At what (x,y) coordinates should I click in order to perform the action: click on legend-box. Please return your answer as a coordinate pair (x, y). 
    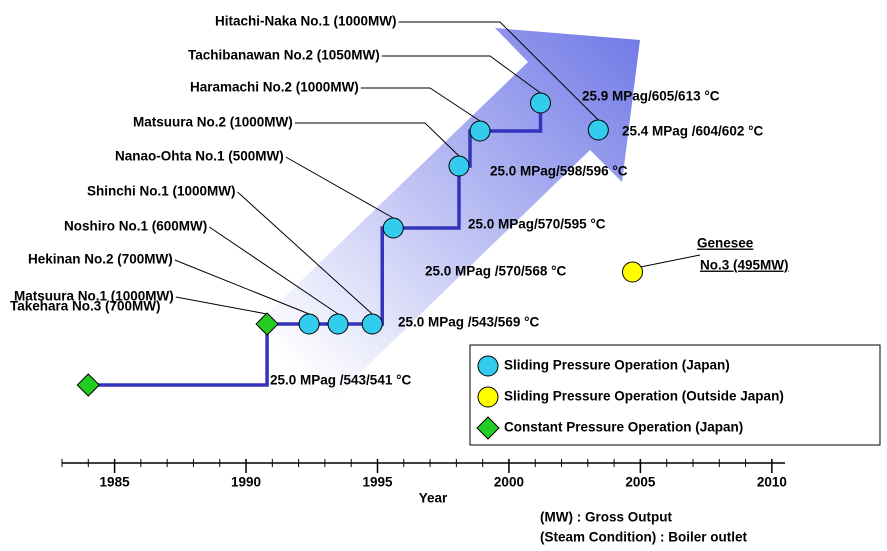
    Looking at the image, I should click on (675, 395).